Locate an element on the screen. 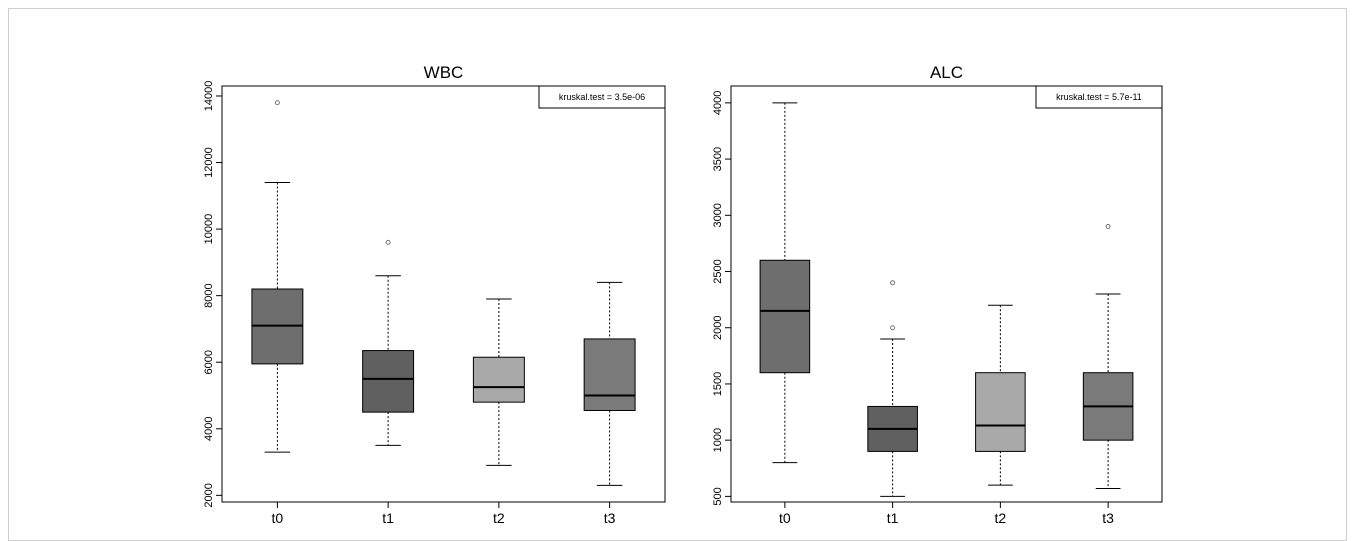 The width and height of the screenshot is (1355, 541). y-tick-label: 6000 is located at coordinates (209, 362).